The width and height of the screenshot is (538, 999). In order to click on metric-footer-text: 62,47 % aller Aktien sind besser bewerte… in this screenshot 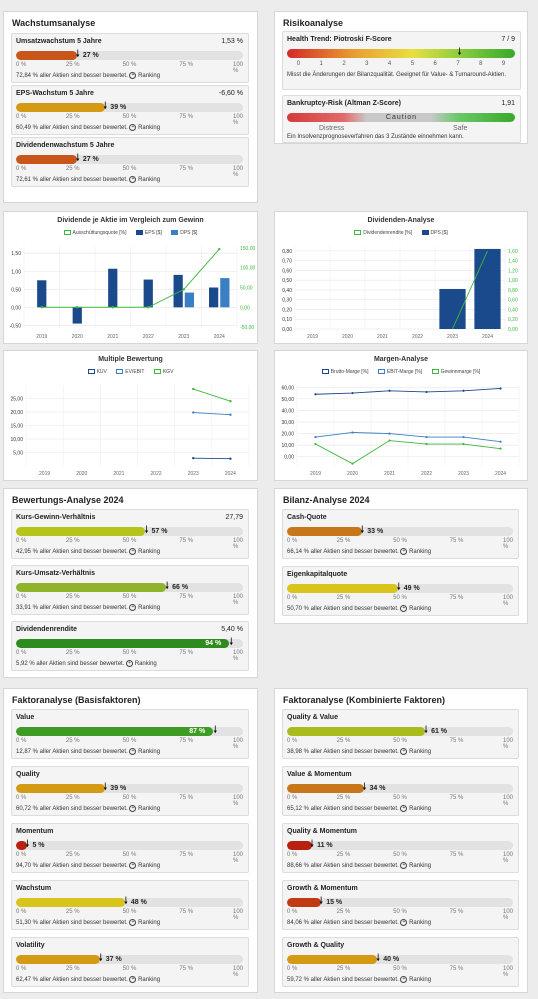, I will do `click(72, 980)`.